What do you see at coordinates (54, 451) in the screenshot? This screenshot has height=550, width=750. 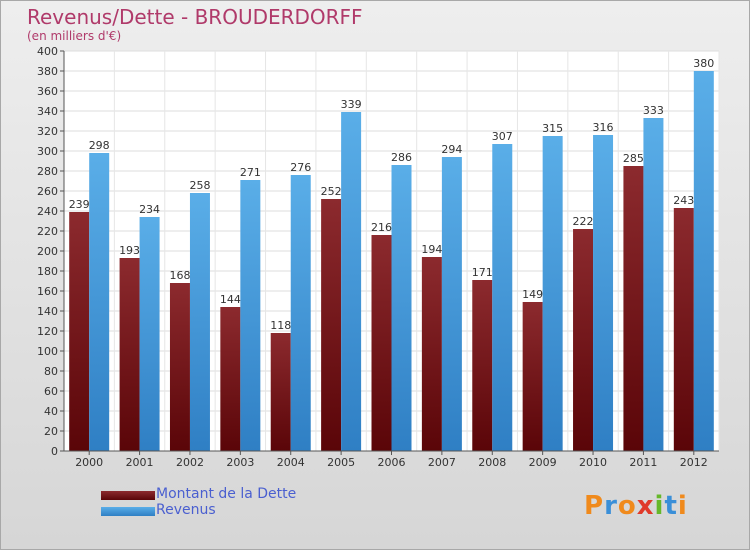 I see `y-tick-label: 0` at bounding box center [54, 451].